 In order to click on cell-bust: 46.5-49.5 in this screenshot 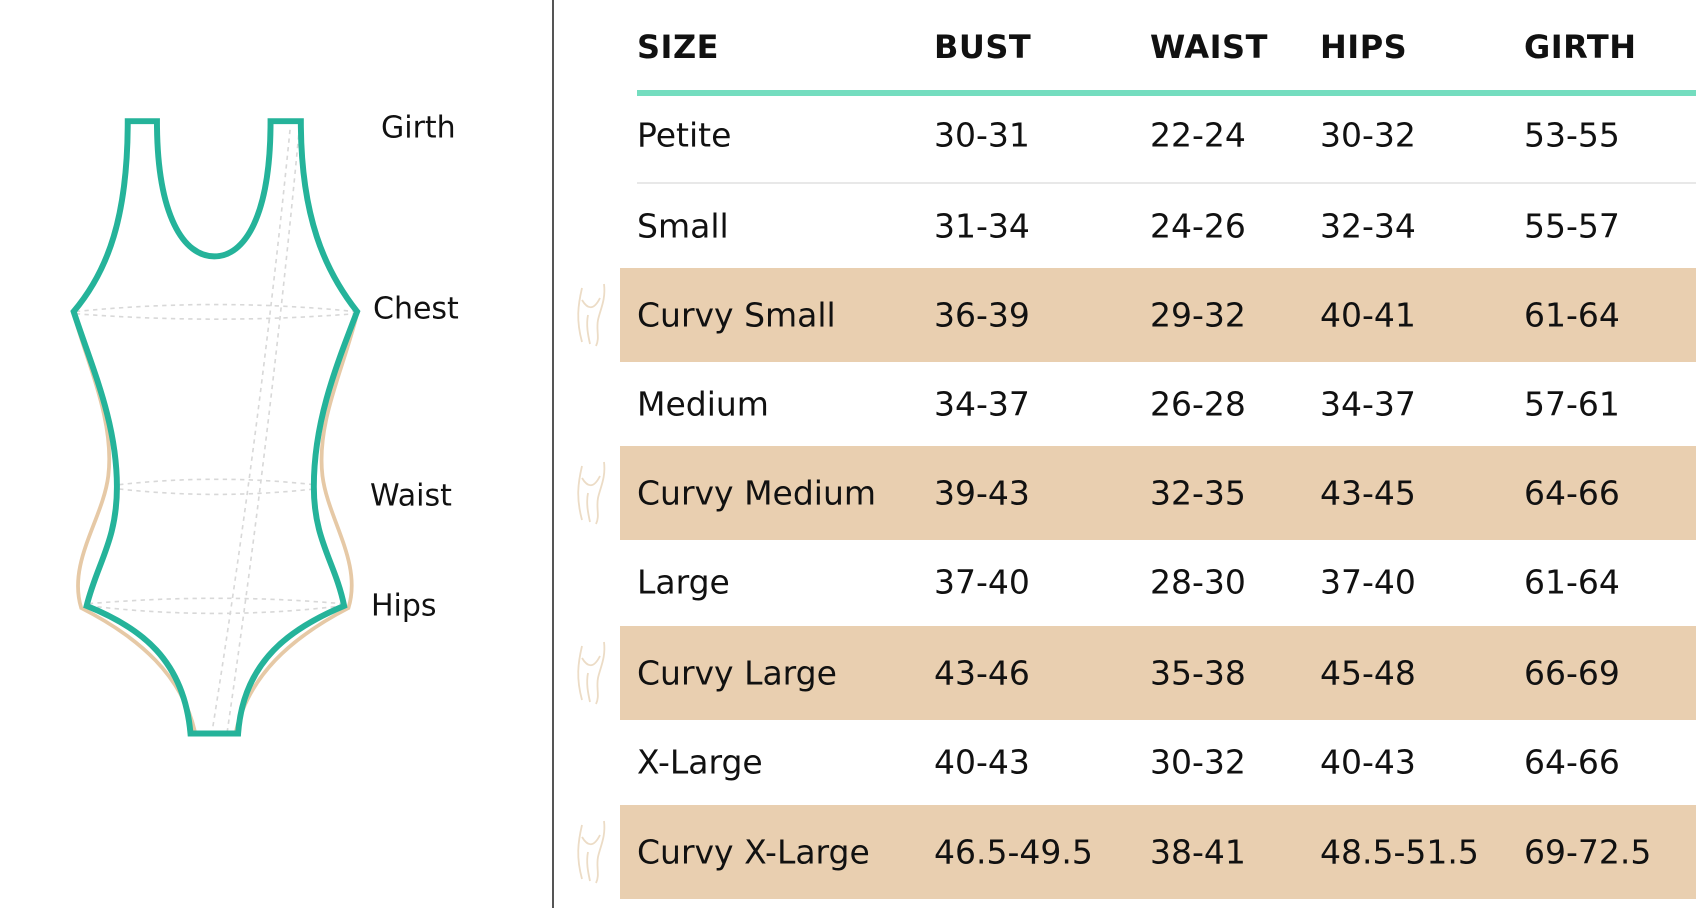, I will do `click(1013, 852)`.